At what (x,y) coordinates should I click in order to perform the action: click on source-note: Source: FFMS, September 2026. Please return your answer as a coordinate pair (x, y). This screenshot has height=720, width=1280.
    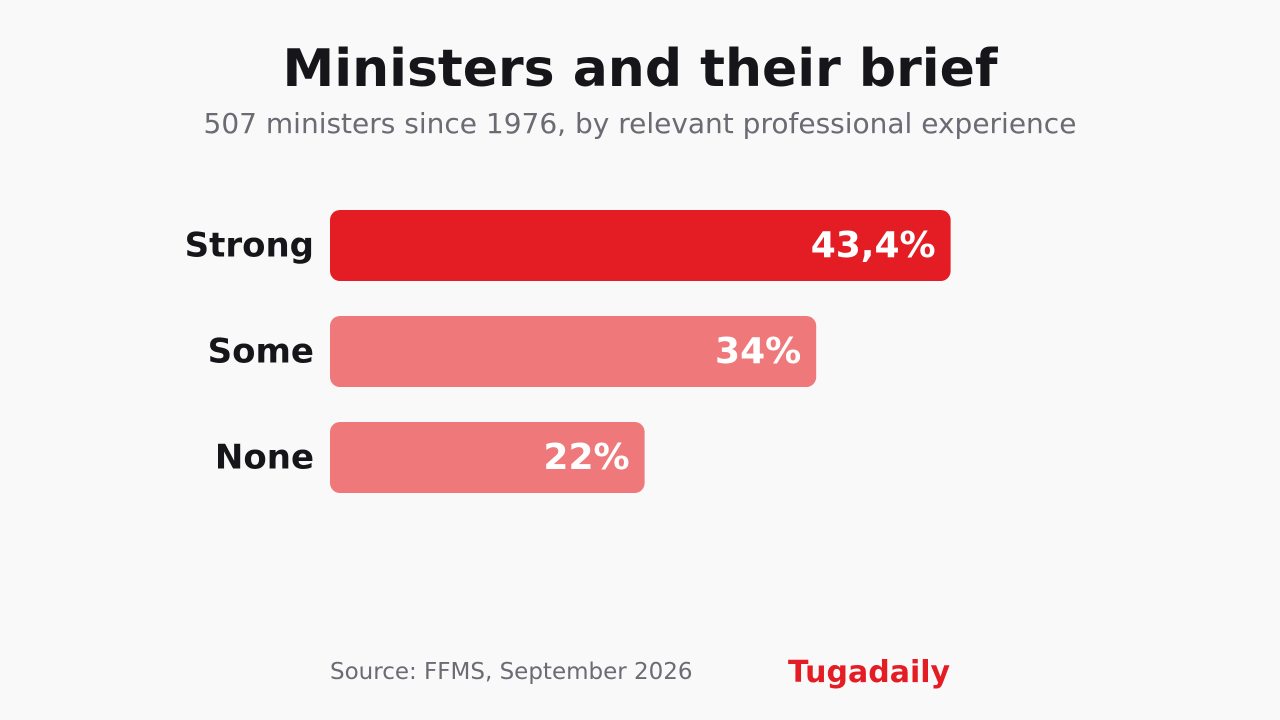
    Looking at the image, I should click on (511, 672).